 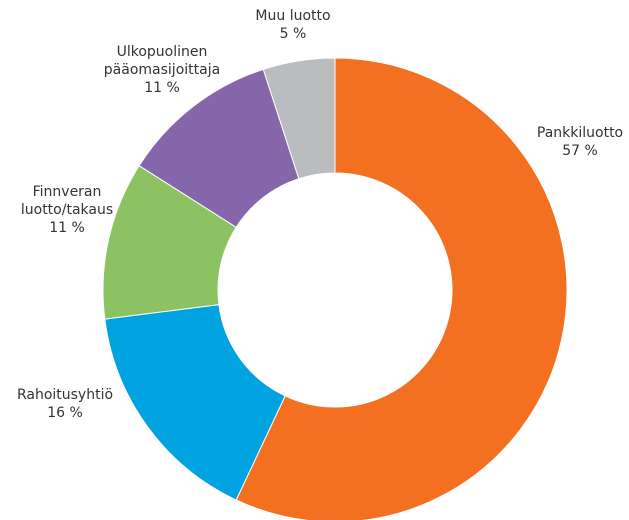 I want to click on slice-label: Muu luotto, so click(x=292, y=16).